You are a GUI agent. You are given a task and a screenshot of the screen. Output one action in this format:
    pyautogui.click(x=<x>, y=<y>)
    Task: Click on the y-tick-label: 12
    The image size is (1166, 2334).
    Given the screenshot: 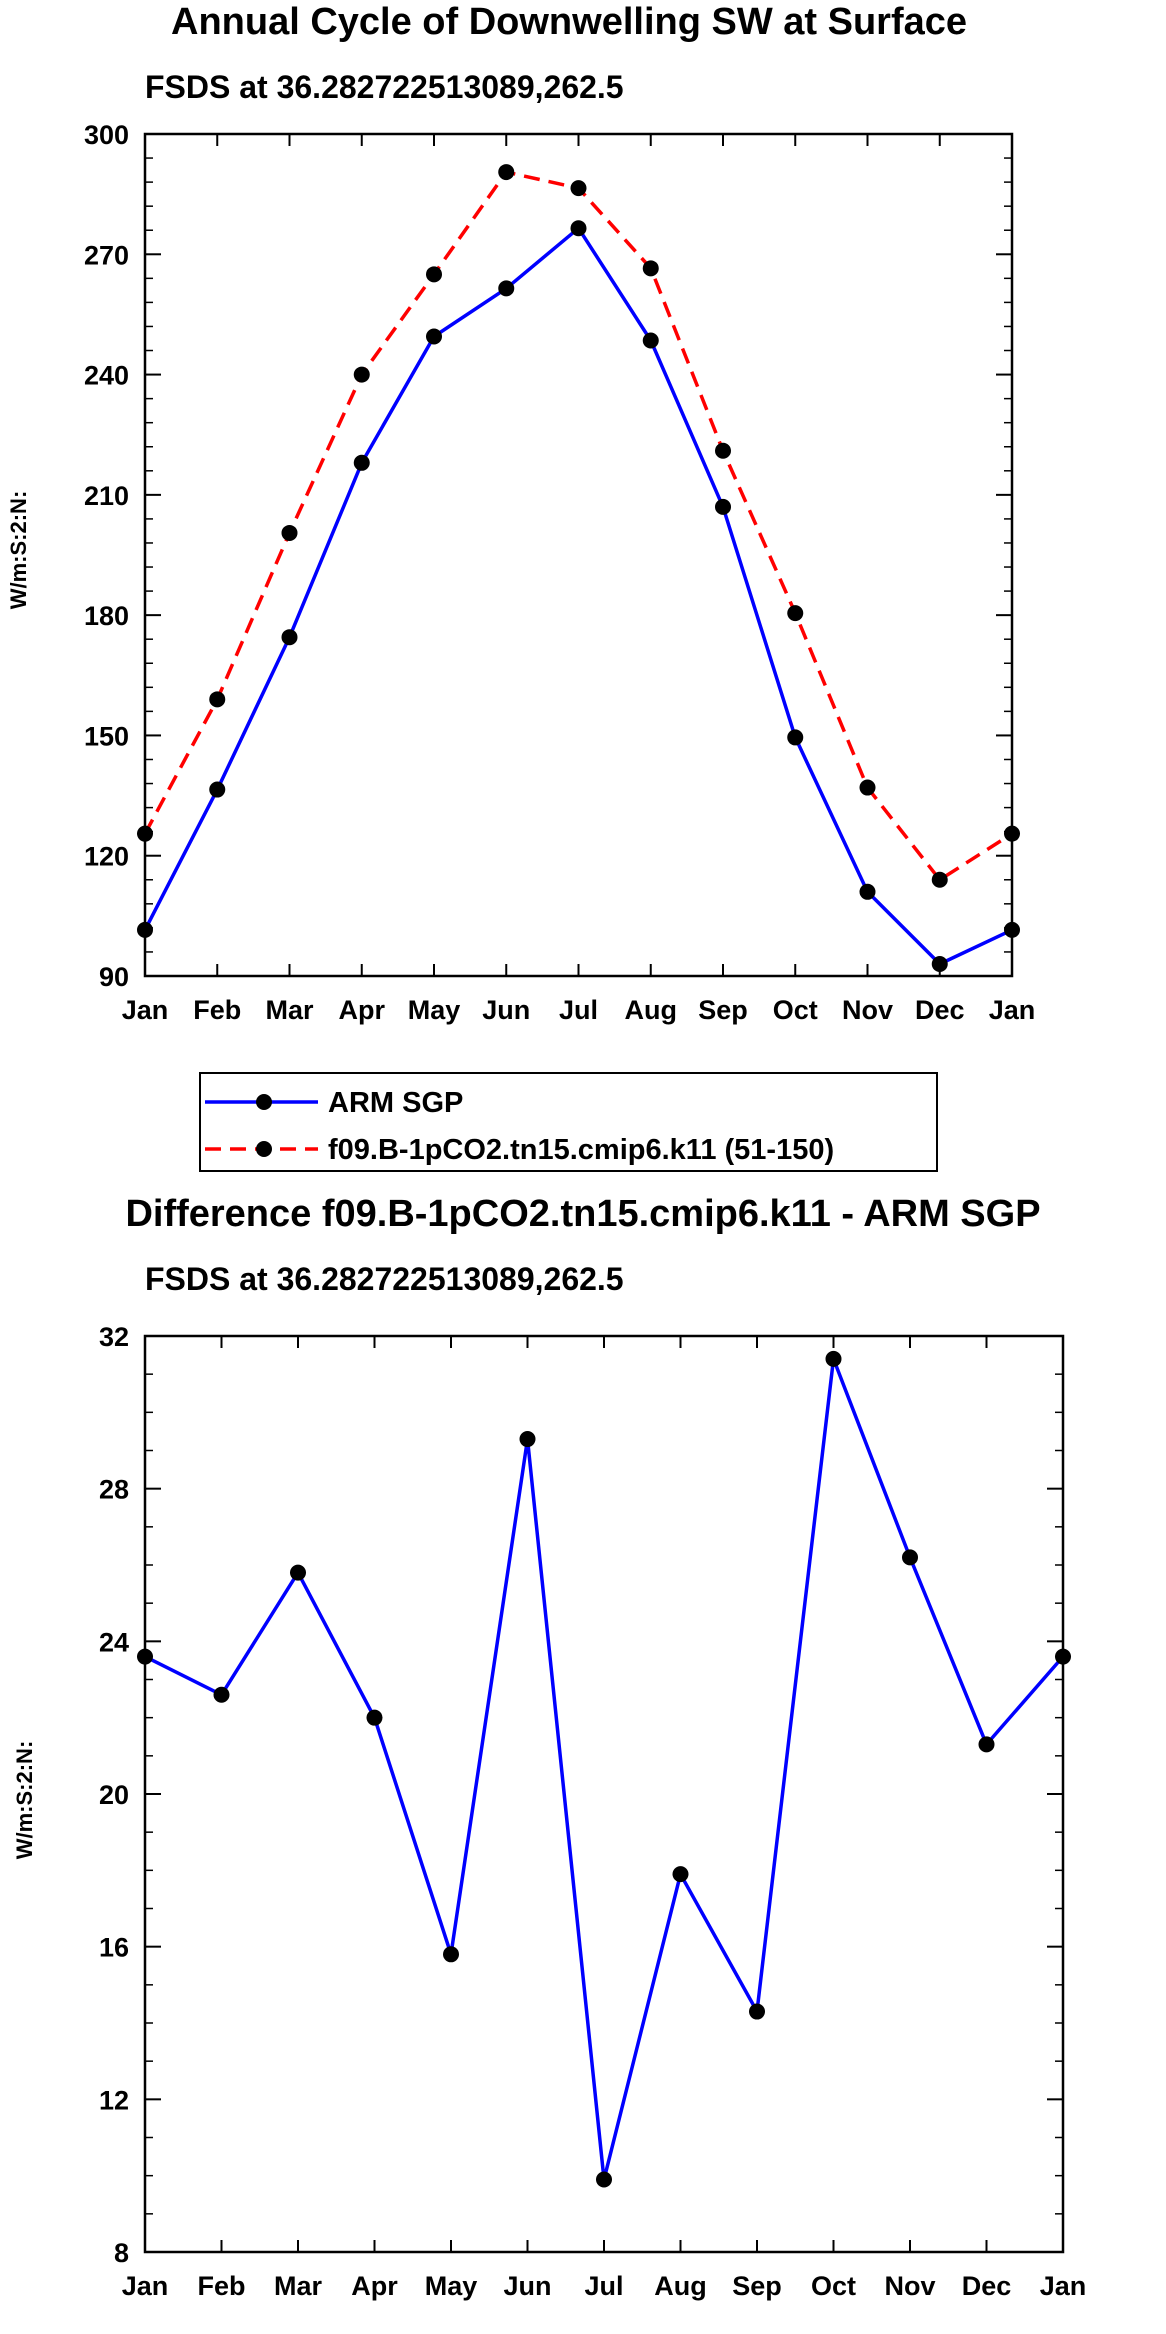 What is the action you would take?
    pyautogui.click(x=114, y=2100)
    